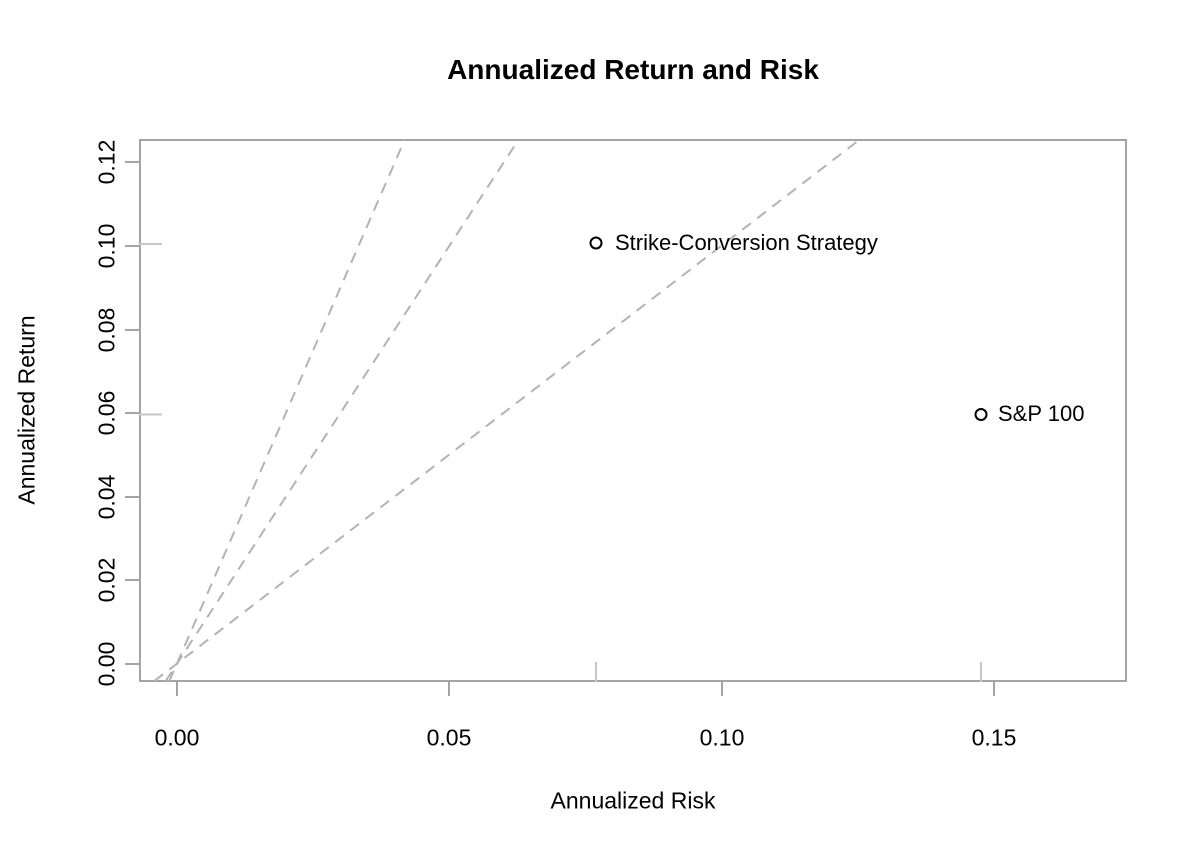 The height and width of the screenshot is (857, 1200). I want to click on x-axis-title: Annualized Risk, so click(633, 800).